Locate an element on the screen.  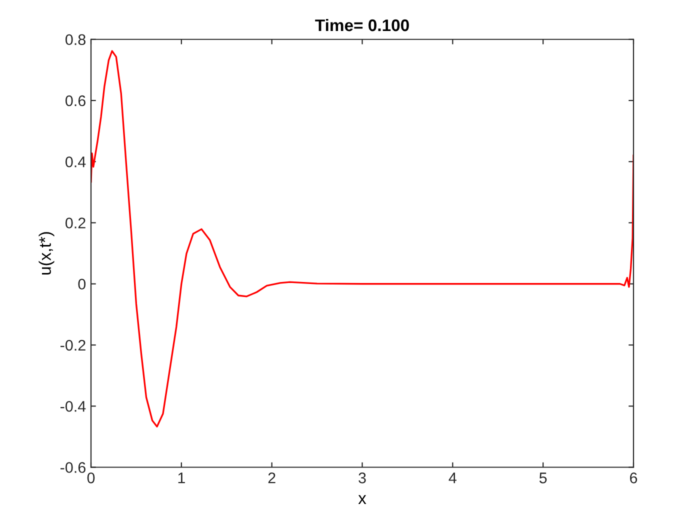
chart-title: Time= 0.100 is located at coordinates (362, 25).